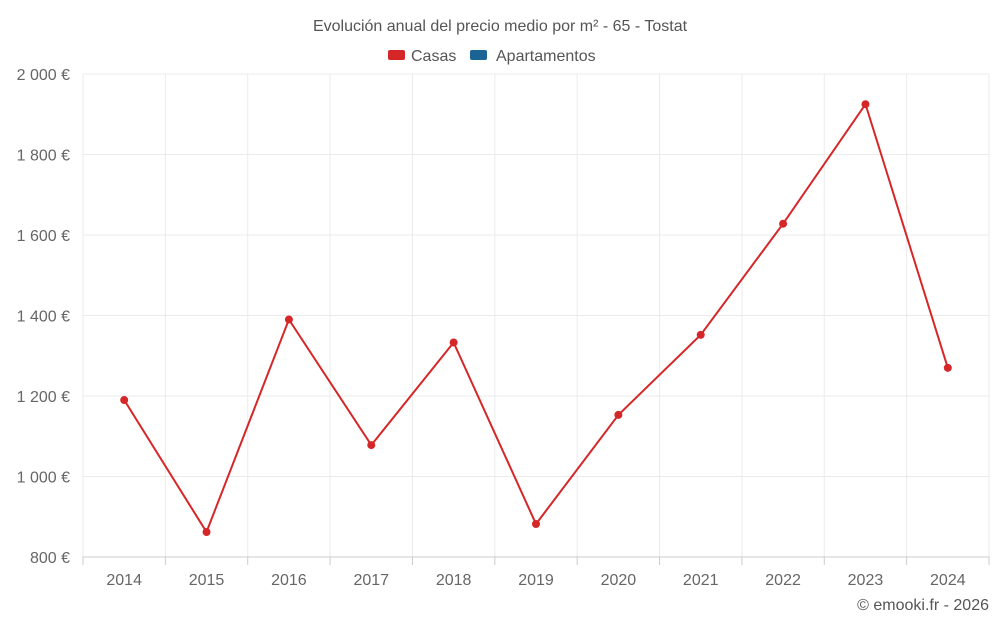  What do you see at coordinates (396, 55) in the screenshot?
I see `legend-swatch-casas` at bounding box center [396, 55].